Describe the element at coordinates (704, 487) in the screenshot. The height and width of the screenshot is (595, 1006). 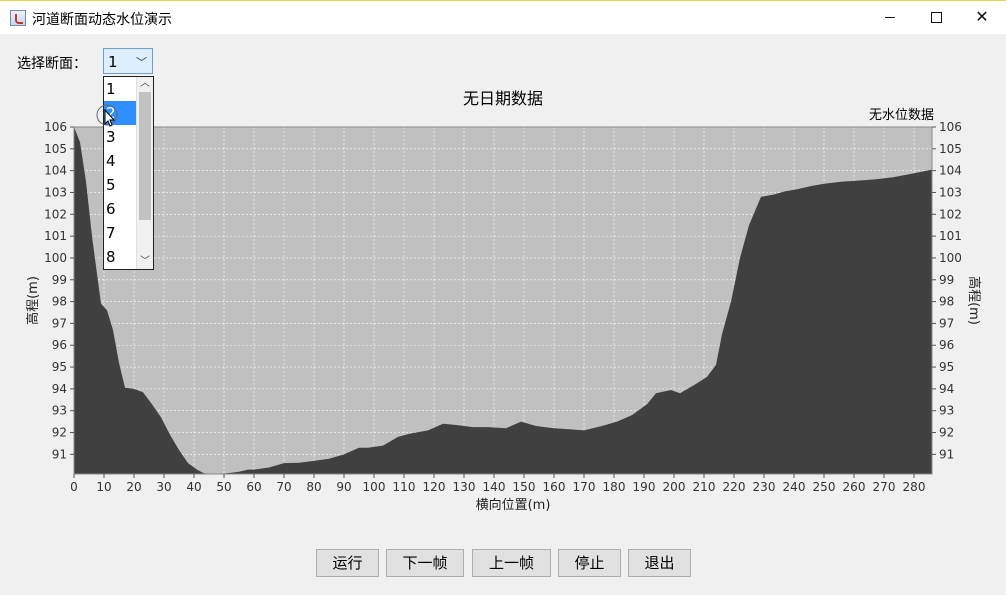
I see `x-tick-label: 210` at that location.